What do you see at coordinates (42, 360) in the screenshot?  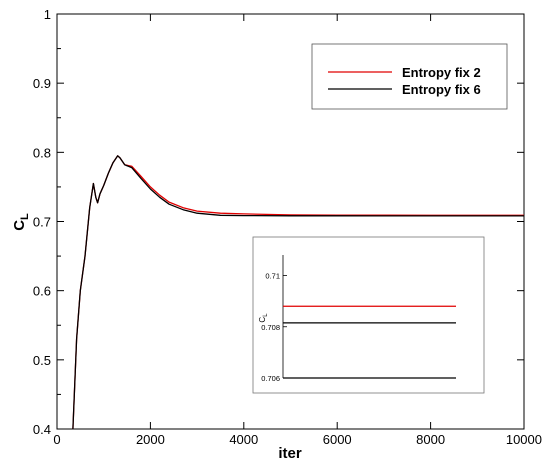 I see `y-tick-label: 0.5` at bounding box center [42, 360].